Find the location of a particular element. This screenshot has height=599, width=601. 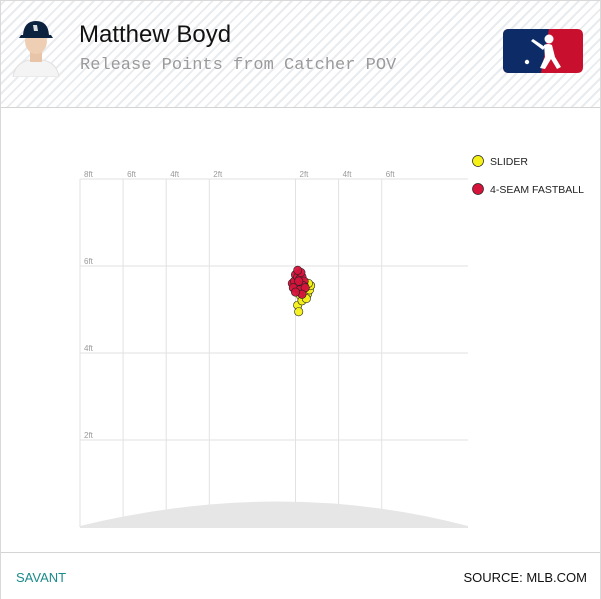

x-tick-label: 8ft is located at coordinates (89, 174).